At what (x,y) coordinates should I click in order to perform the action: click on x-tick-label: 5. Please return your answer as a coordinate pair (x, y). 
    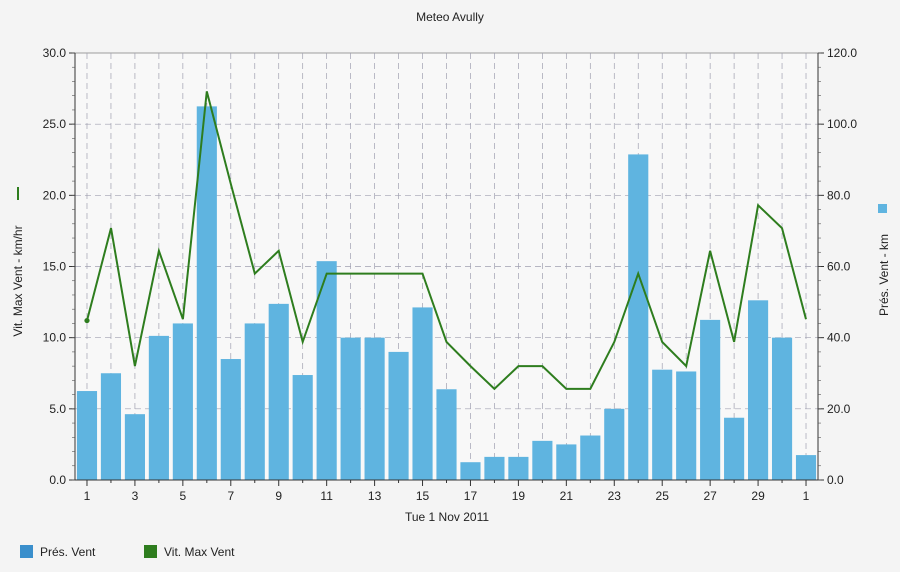
    Looking at the image, I should click on (183, 496).